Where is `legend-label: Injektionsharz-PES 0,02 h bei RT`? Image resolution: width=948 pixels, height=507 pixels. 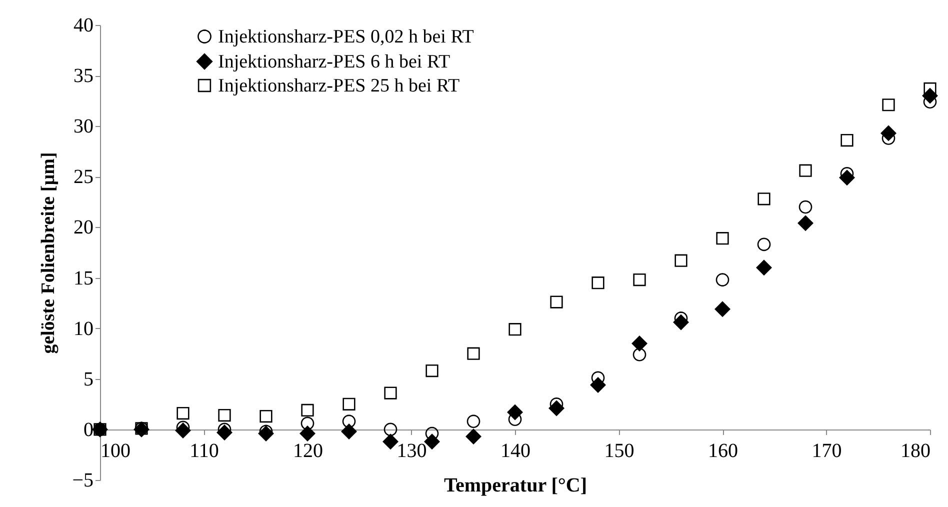 legend-label: Injektionsharz-PES 0,02 h bei RT is located at coordinates (346, 37).